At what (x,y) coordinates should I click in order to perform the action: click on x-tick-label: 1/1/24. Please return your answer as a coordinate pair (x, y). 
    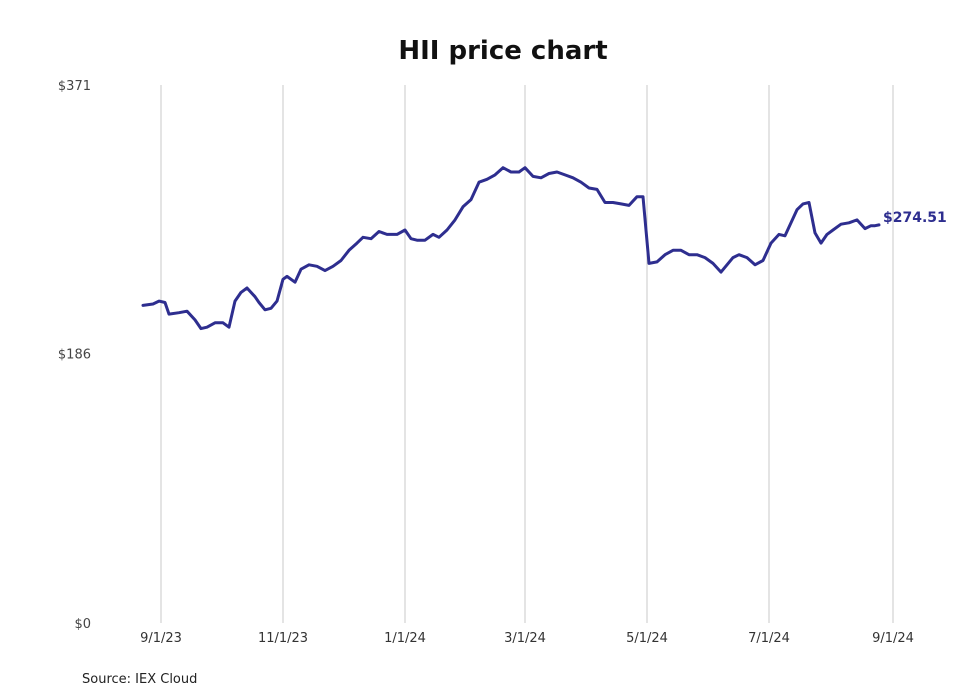
    Looking at the image, I should click on (405, 638).